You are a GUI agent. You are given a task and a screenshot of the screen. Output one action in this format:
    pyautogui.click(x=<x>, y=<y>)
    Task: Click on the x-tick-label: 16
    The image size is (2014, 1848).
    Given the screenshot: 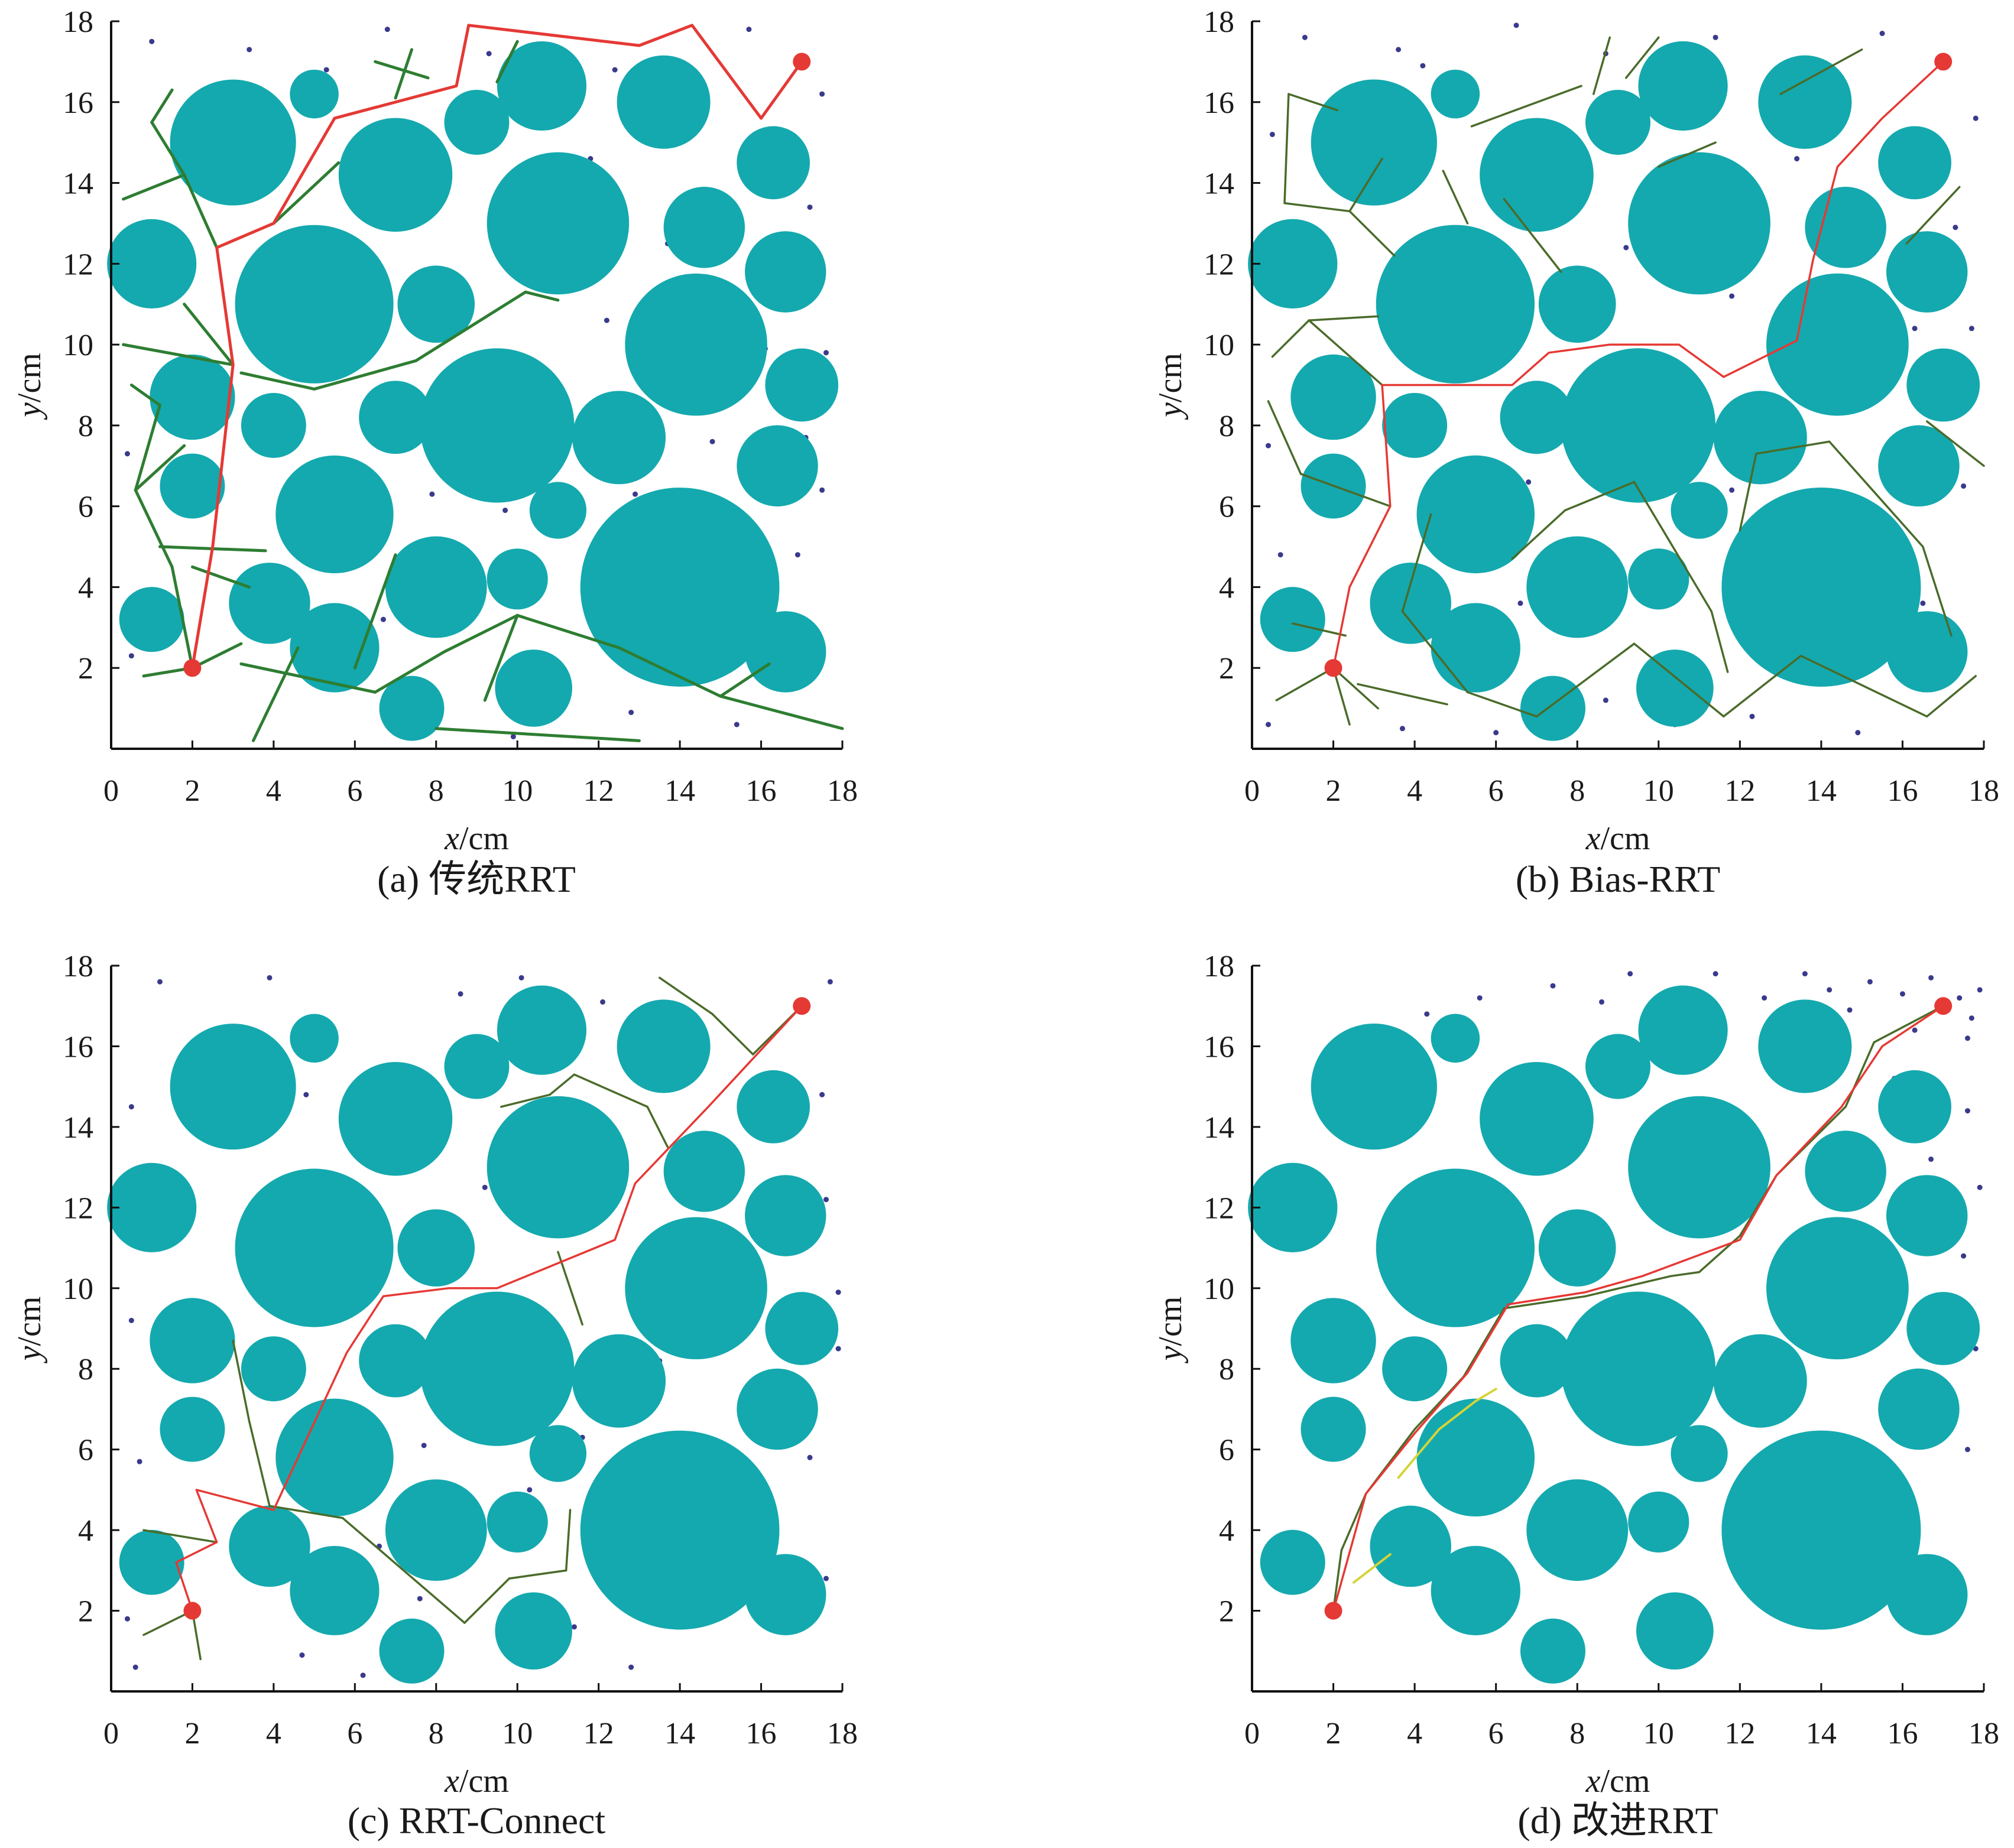 What is the action you would take?
    pyautogui.click(x=761, y=791)
    